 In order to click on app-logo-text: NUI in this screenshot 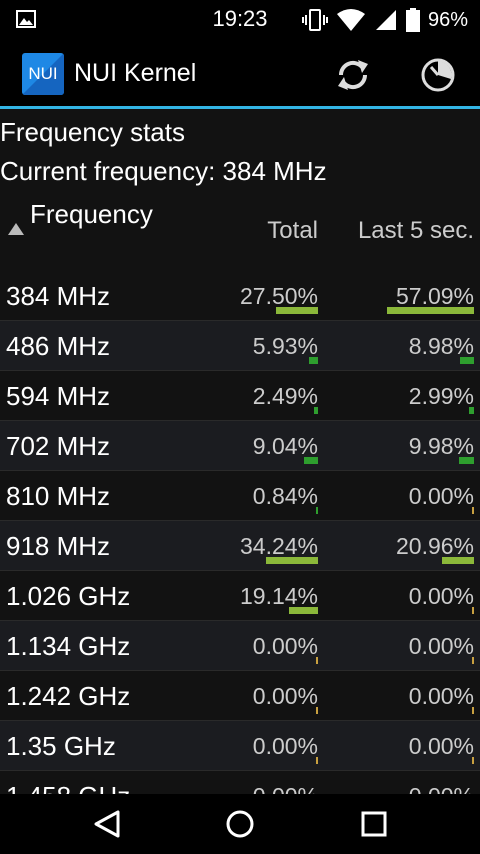, I will do `click(43, 73)`.